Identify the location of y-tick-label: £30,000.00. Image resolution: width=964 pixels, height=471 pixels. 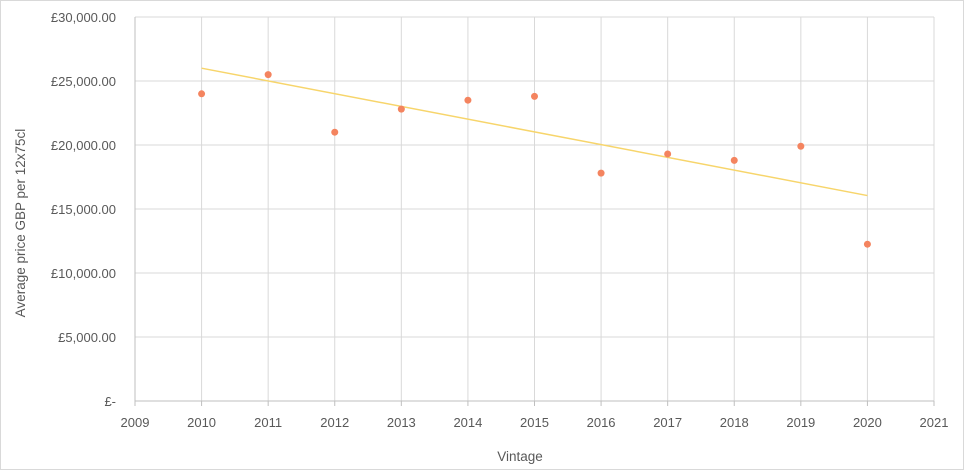
(83, 17).